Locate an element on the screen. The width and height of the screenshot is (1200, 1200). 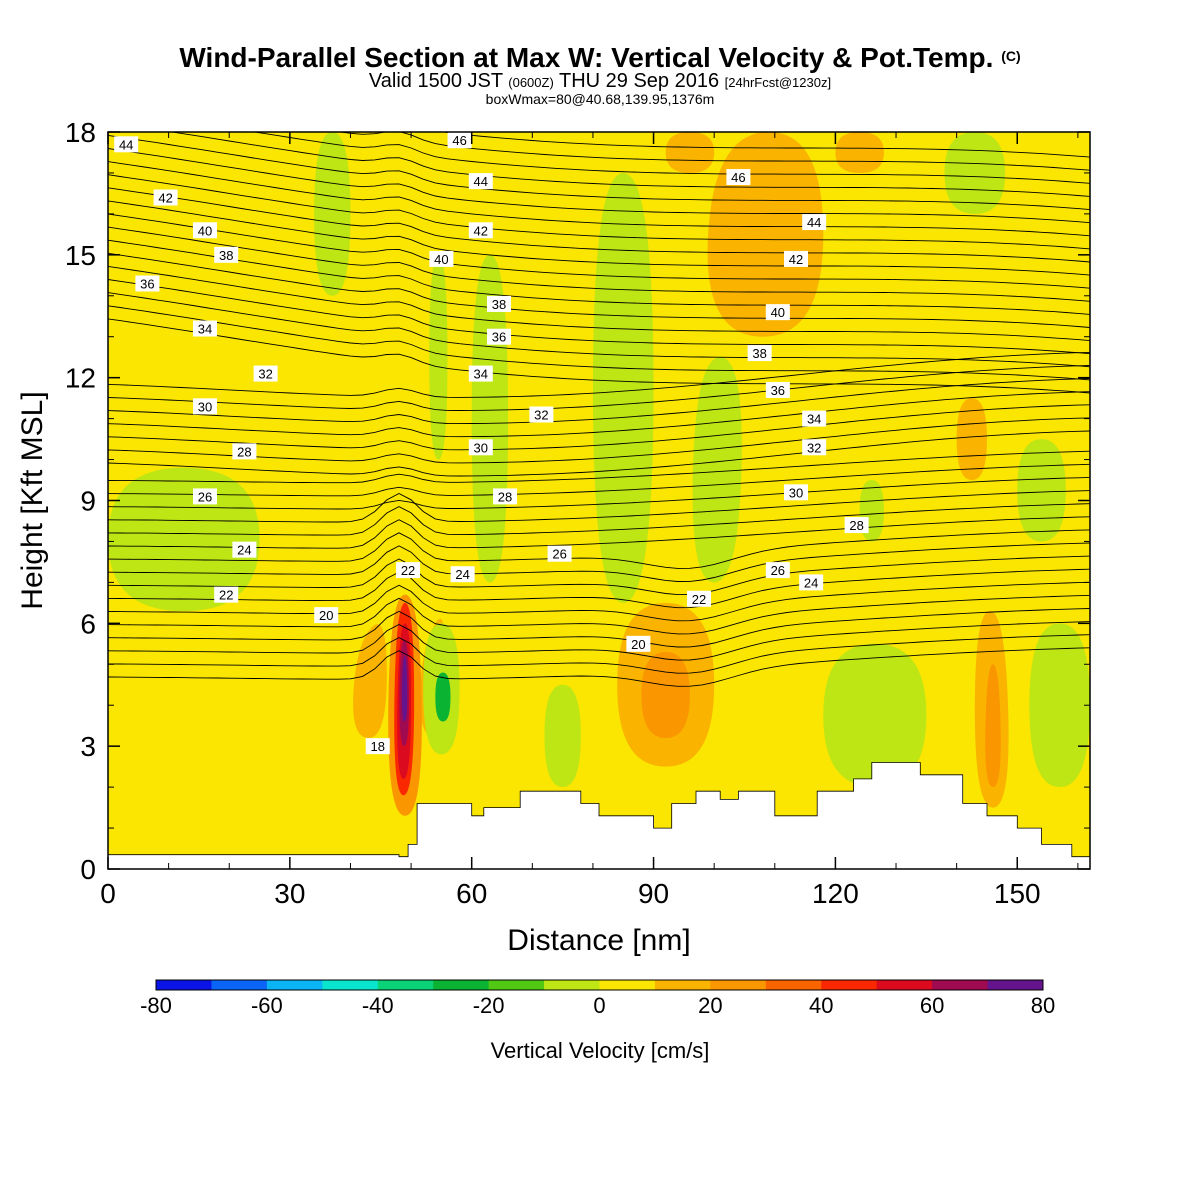
copyright-mark: (C) is located at coordinates (1011, 56).